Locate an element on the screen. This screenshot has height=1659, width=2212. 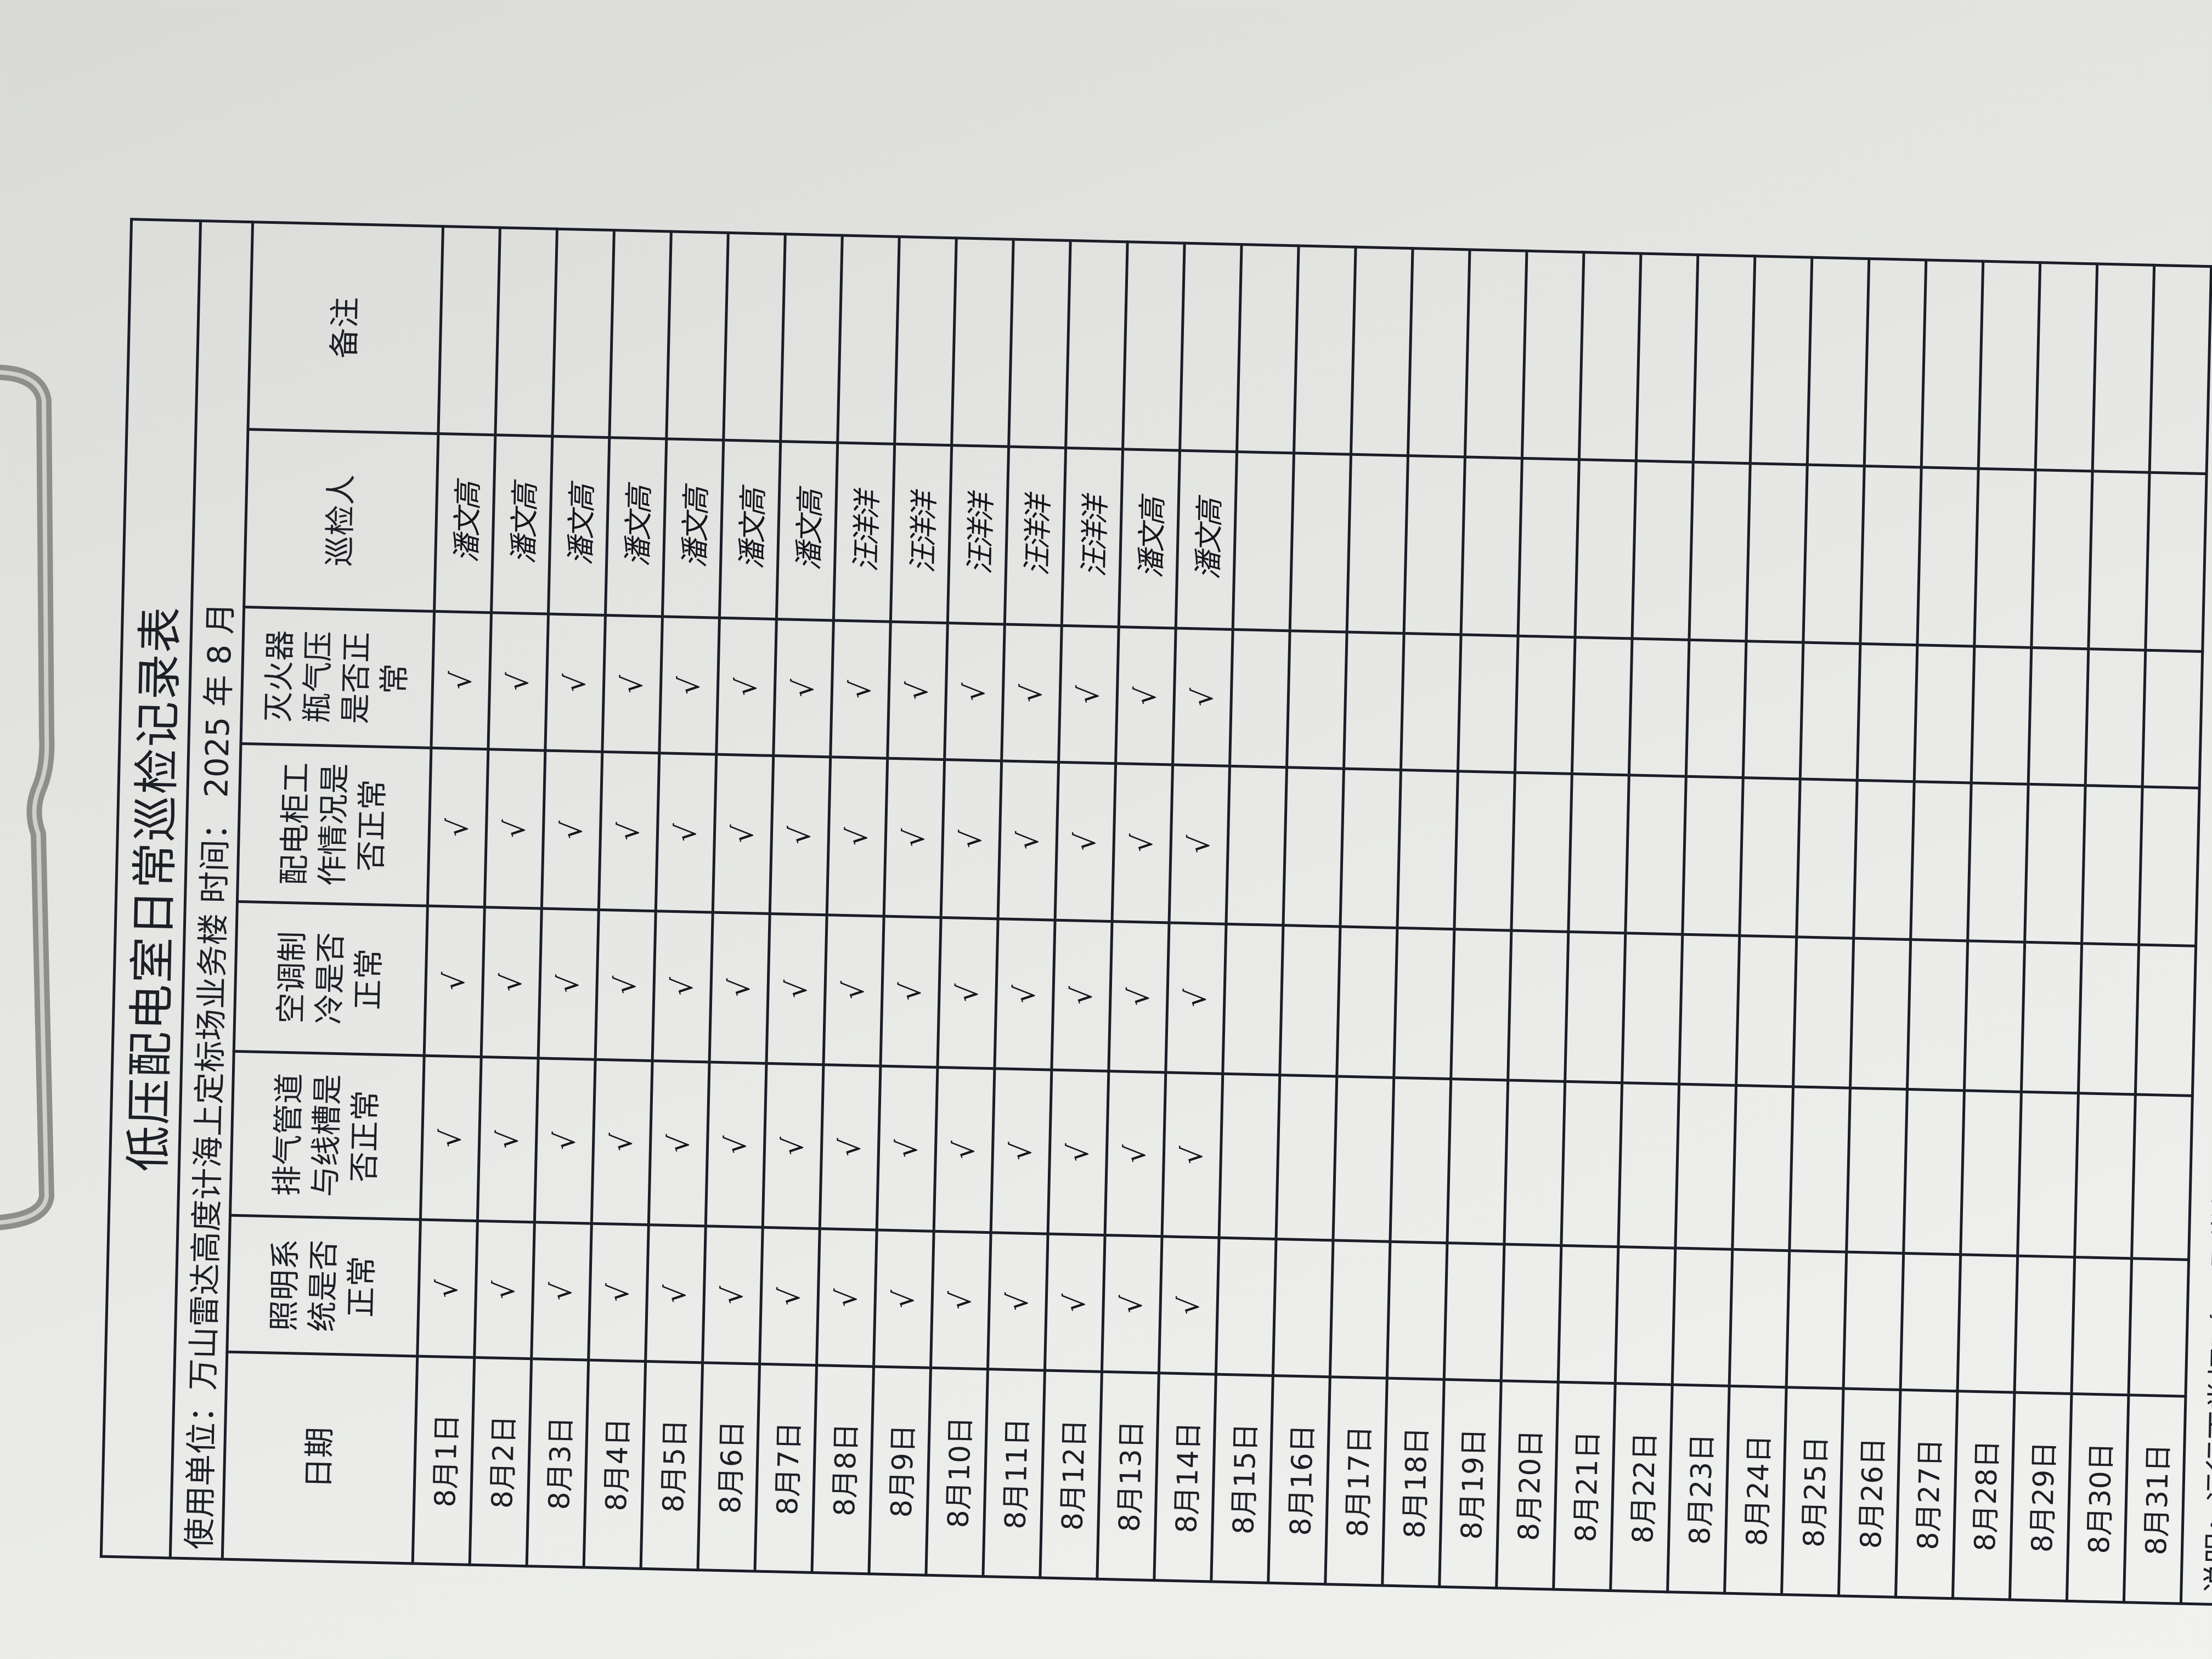
header-label: 灭火器瓶气压是否正常 is located at coordinates (337, 677).